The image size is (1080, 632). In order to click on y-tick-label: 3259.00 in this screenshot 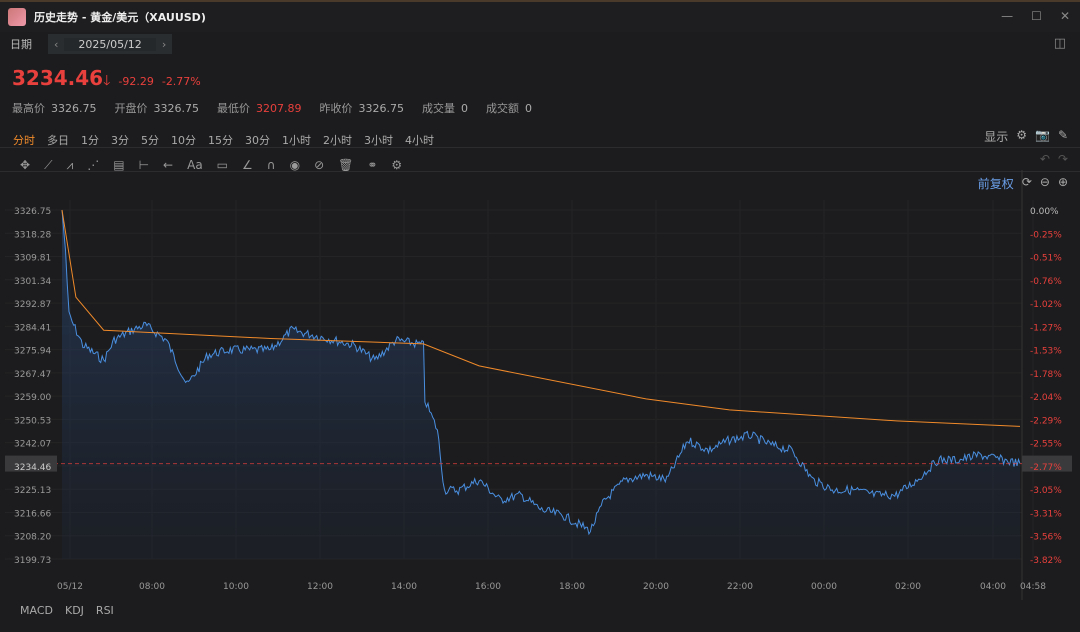, I will do `click(32, 398)`.